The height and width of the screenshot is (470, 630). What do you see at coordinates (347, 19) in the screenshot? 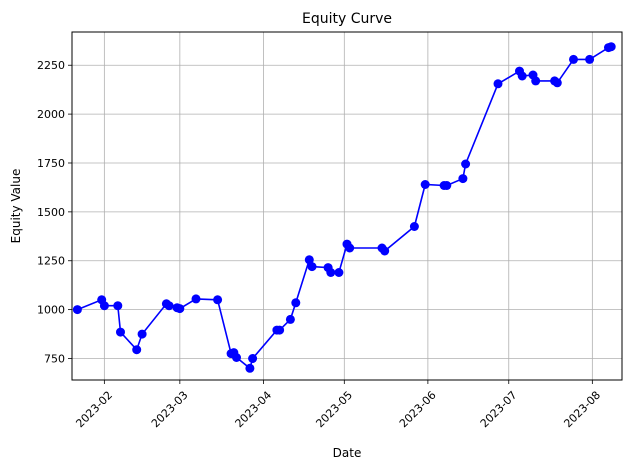
I see `chart-title: Equity Curve` at bounding box center [347, 19].